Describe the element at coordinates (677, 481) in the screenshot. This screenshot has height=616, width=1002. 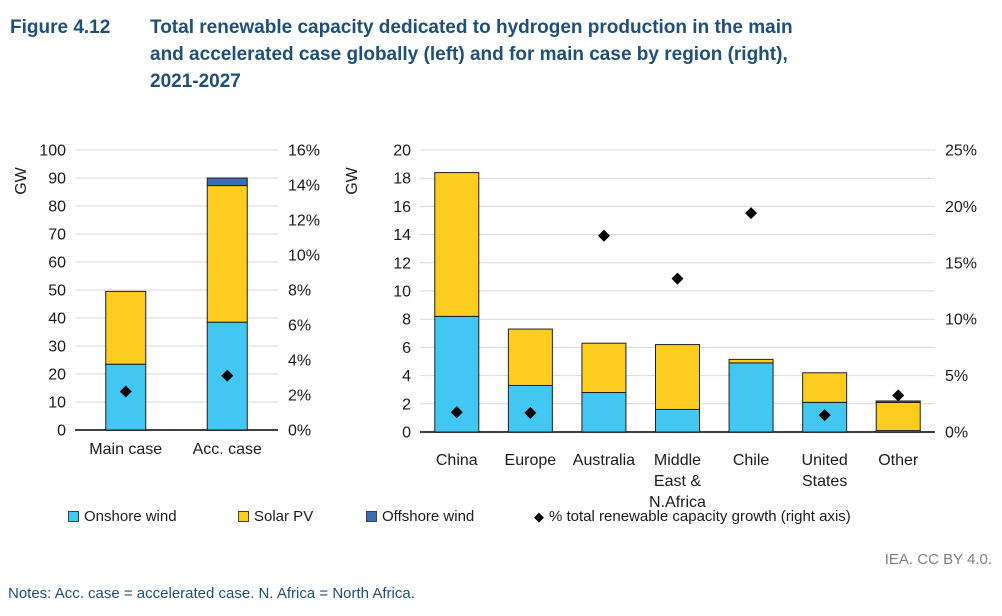
I see `category-label: East &` at that location.